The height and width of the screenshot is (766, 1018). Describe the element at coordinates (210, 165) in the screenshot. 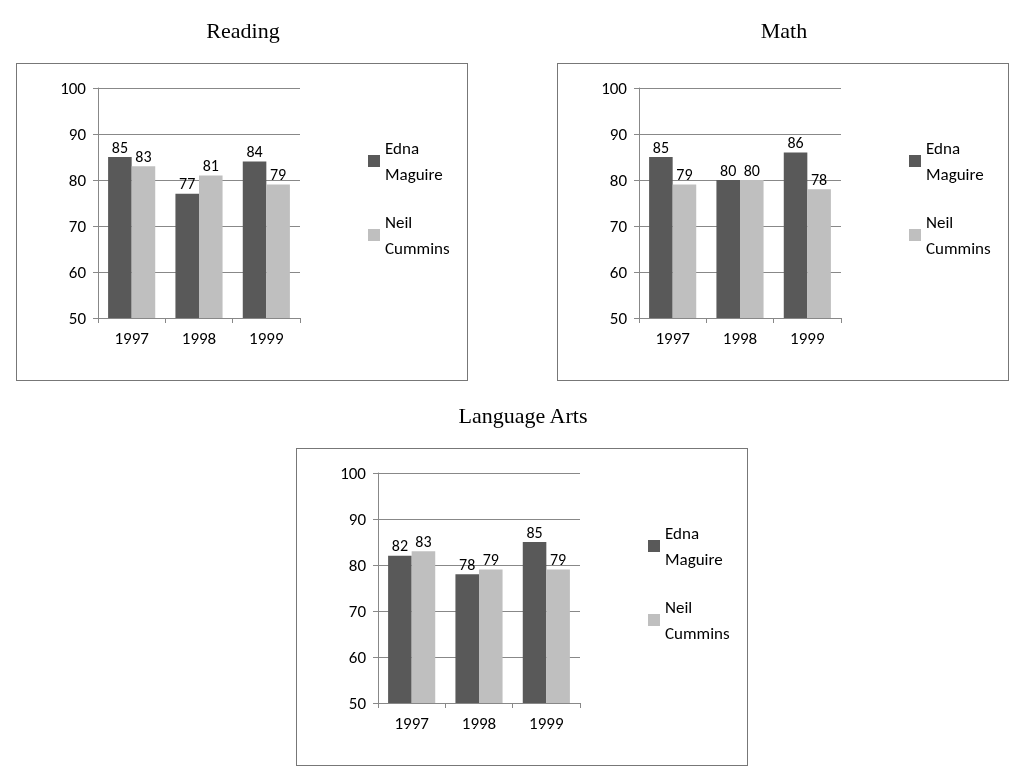

I see `data-label: 81` at that location.